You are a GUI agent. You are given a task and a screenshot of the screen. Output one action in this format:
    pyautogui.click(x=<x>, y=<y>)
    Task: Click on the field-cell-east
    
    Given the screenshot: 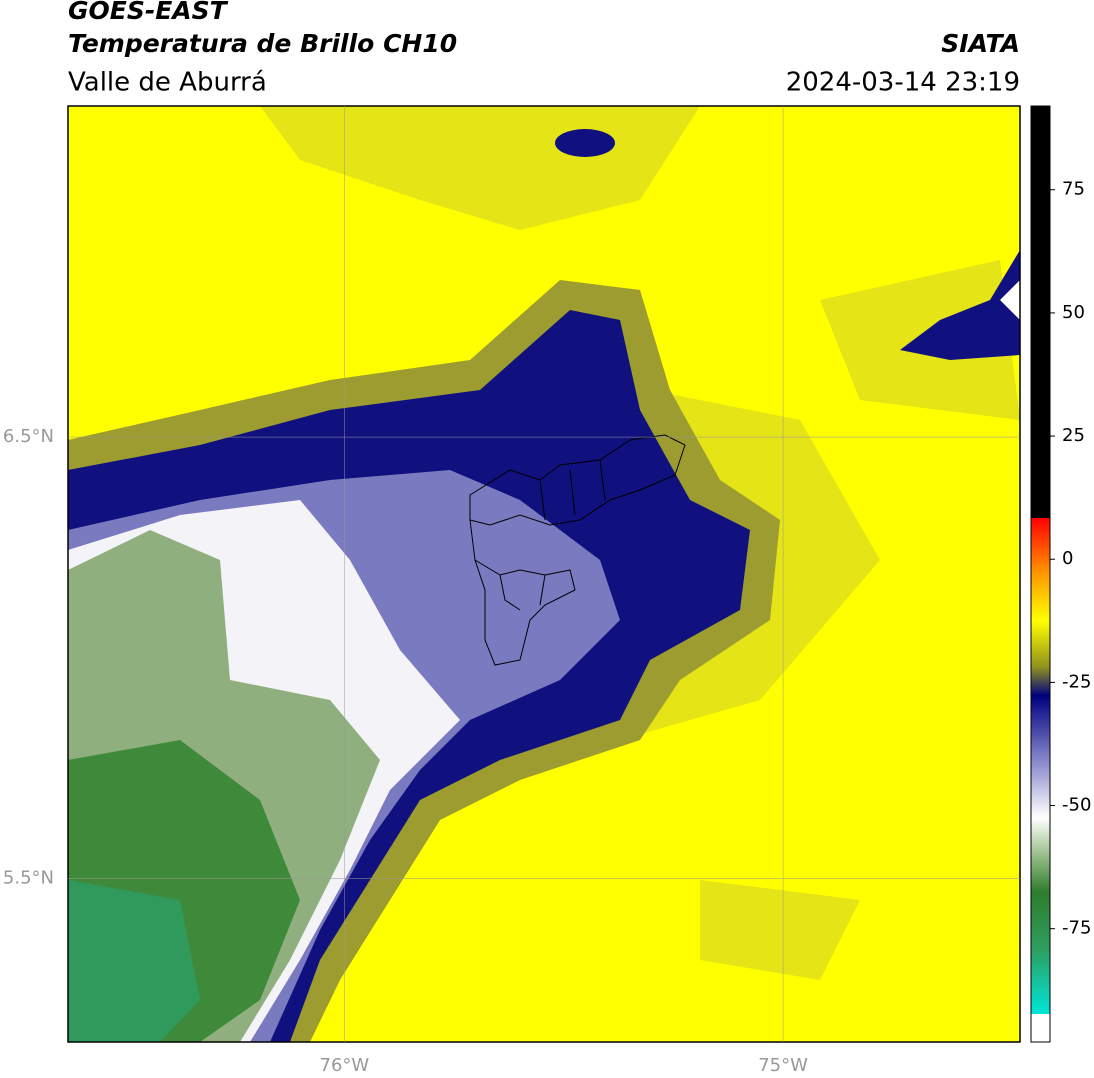 What is the action you would take?
    pyautogui.click(x=960, y=305)
    